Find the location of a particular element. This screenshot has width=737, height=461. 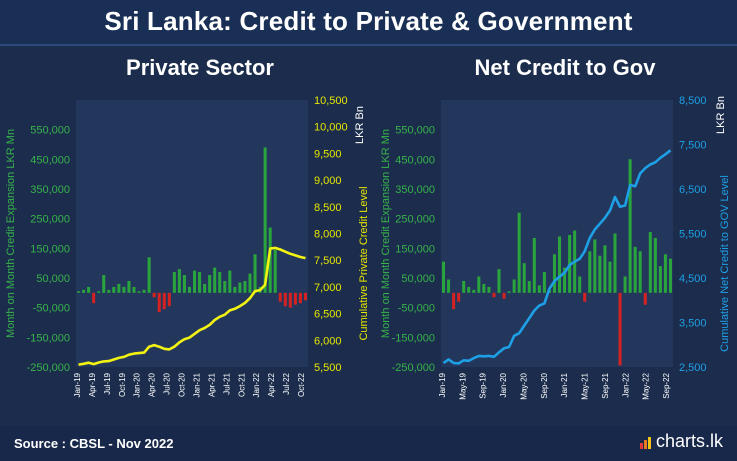

private-panel-title: Private Sector is located at coordinates (200, 67).